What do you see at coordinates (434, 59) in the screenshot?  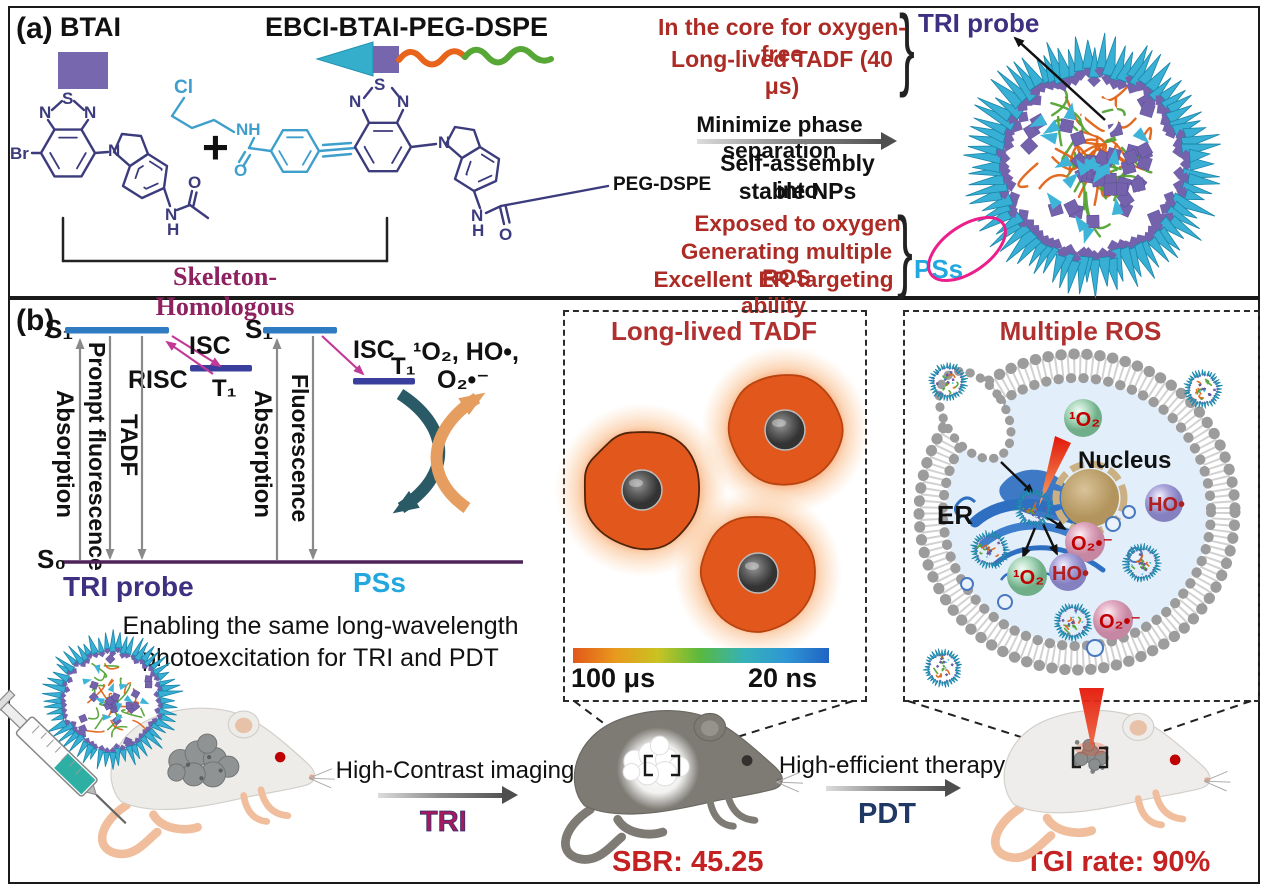 I see `ebci-amphiphile-icon` at bounding box center [434, 59].